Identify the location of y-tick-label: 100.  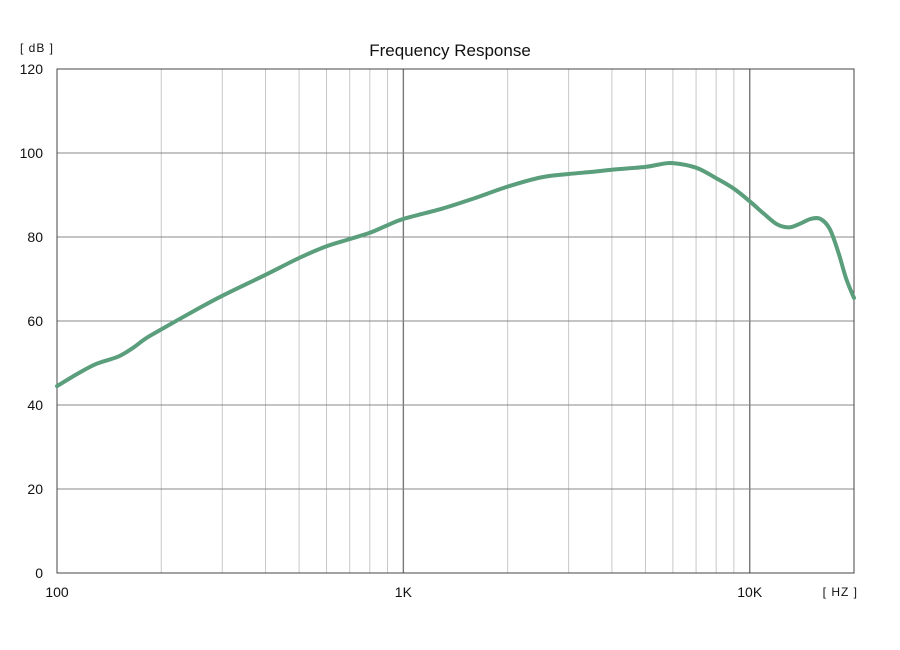
(32, 153).